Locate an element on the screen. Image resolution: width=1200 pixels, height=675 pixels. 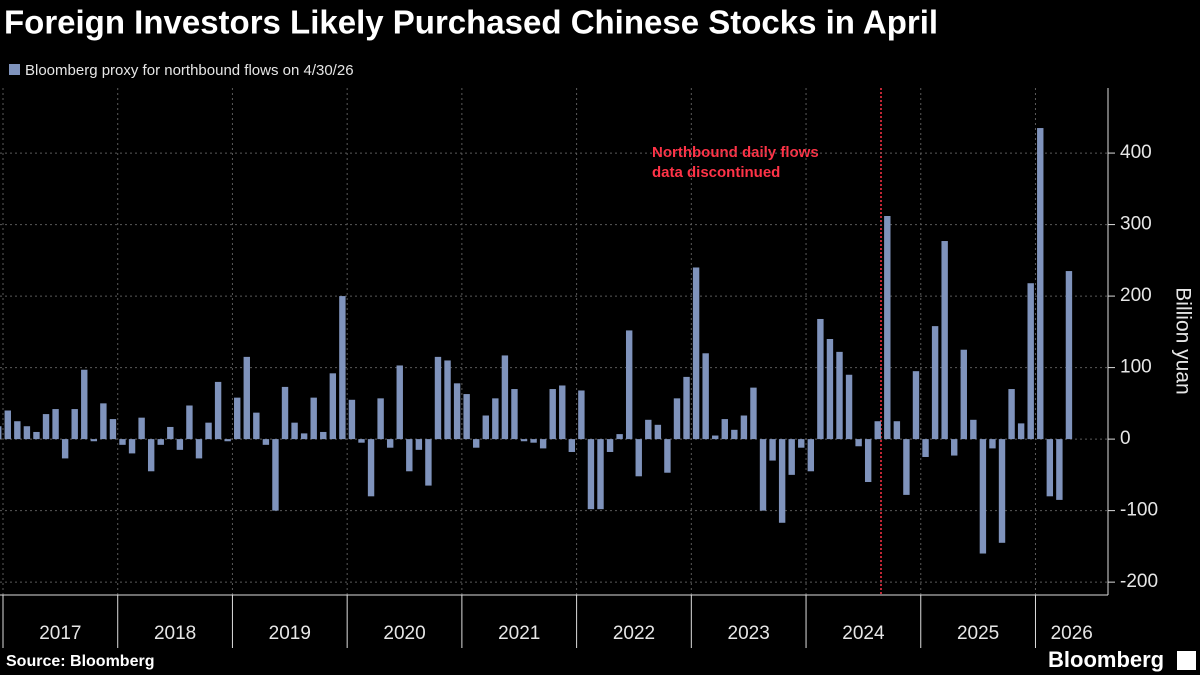
annotation: data discontinued is located at coordinates (716, 172).